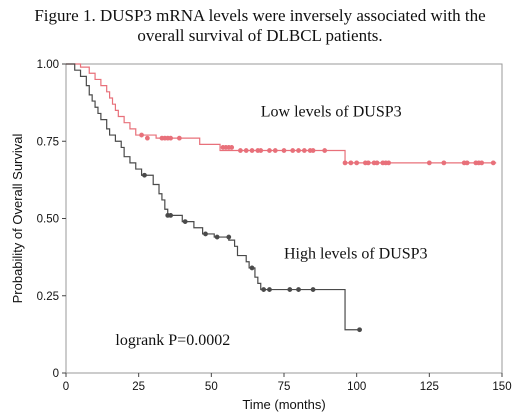 This screenshot has width=520, height=418. Describe the element at coordinates (356, 254) in the screenshot. I see `label-high-dusp3: High levels of DUSP3` at that location.